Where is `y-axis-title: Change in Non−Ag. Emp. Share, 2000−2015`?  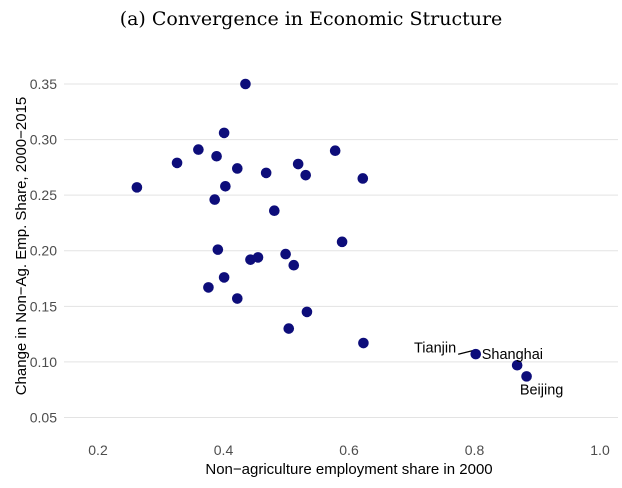
y-axis-title: Change in Non−Ag. Emp. Share, 2000−2015 is located at coordinates (21, 246).